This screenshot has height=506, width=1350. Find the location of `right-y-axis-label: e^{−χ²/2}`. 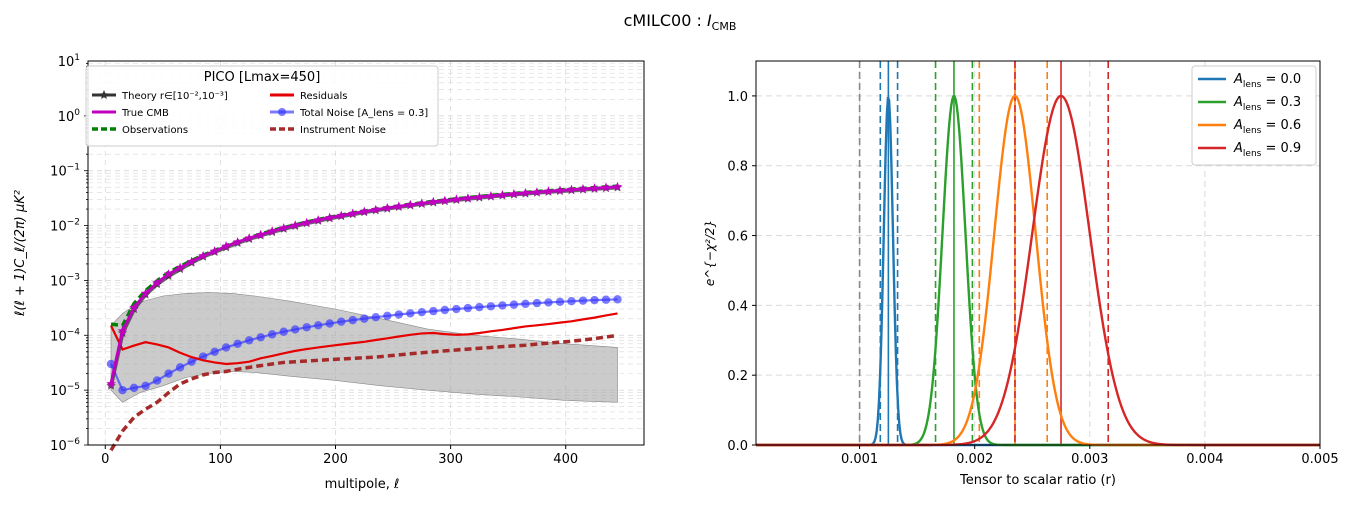

right-y-axis-label: e^{−χ²/2} is located at coordinates (710, 253).